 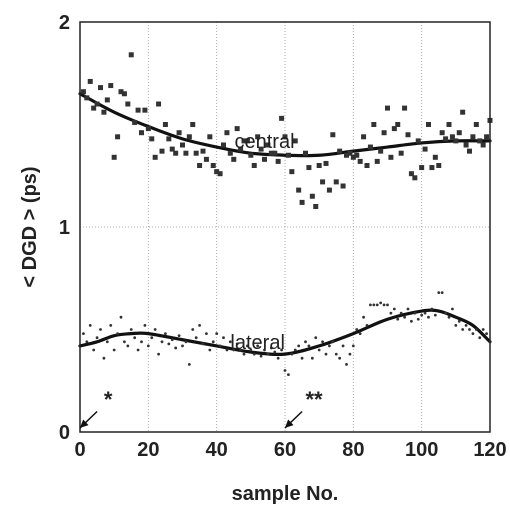 What do you see at coordinates (285, 332) in the screenshot?
I see `lateral-fit-curve` at bounding box center [285, 332].